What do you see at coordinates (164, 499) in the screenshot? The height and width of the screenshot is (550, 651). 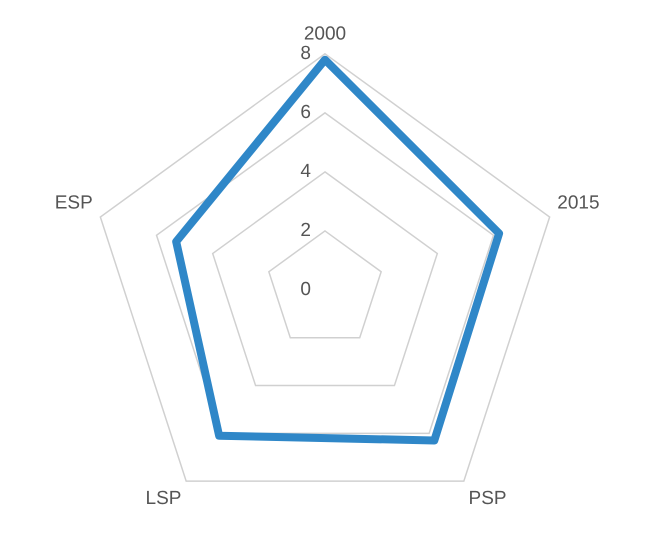 I see `spoke-label: LSP` at bounding box center [164, 499].